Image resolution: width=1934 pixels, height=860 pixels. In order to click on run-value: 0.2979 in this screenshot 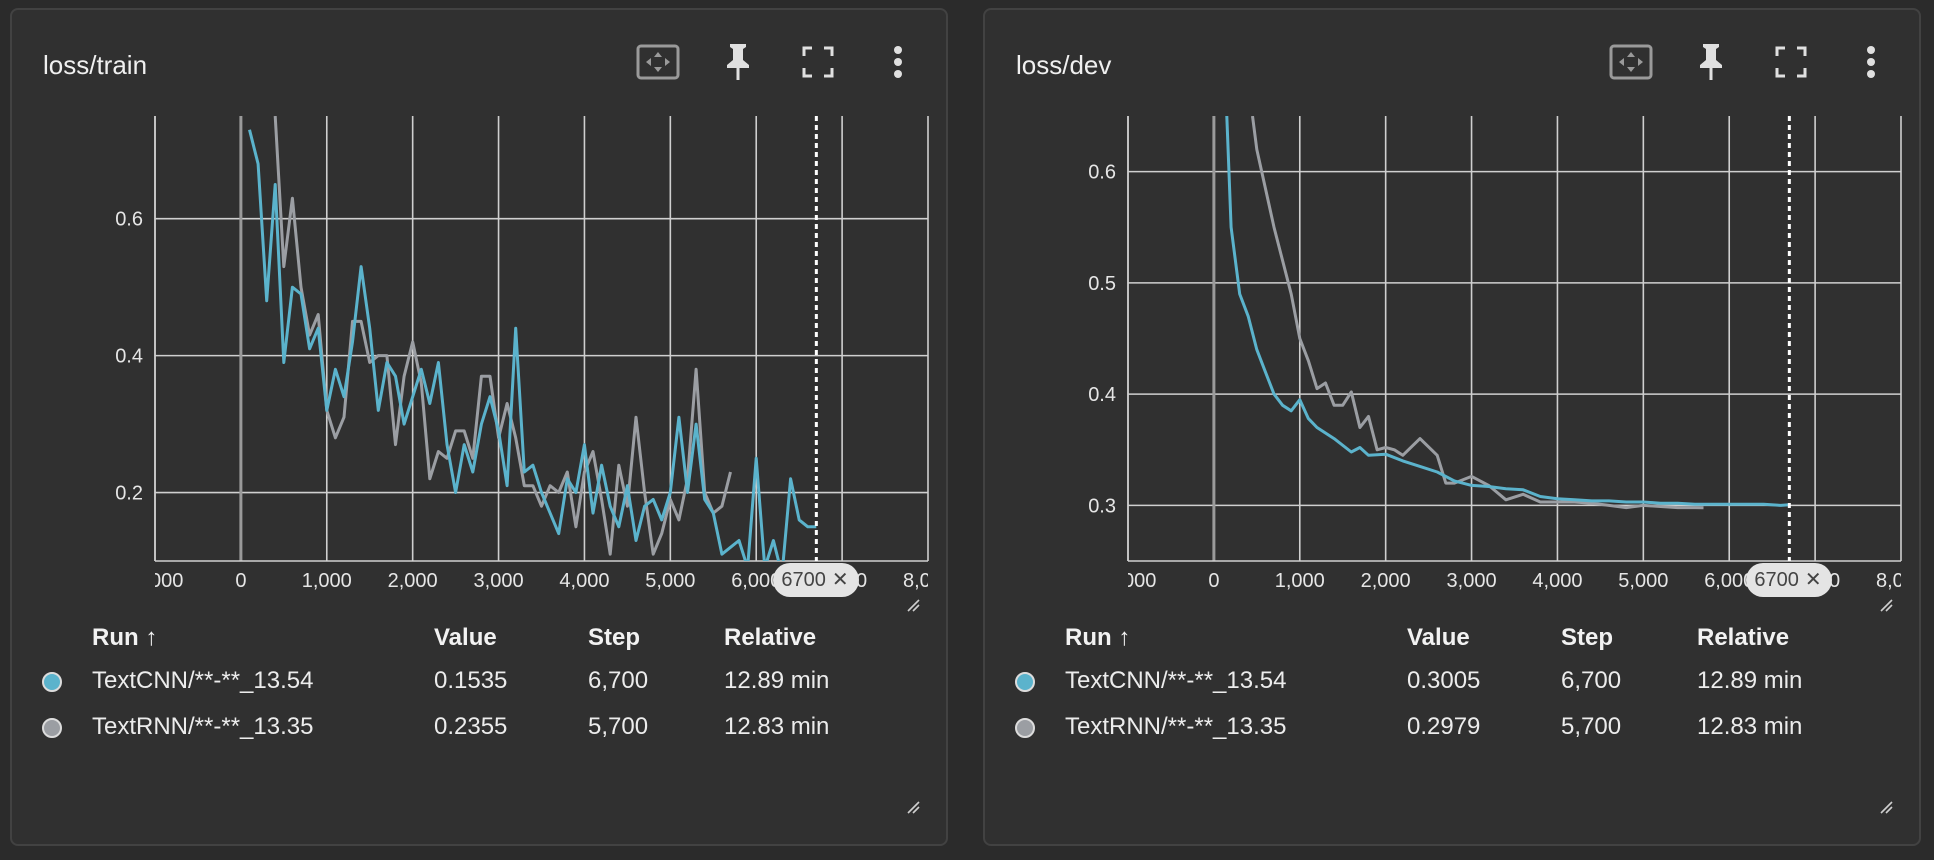, I will do `click(1444, 726)`.